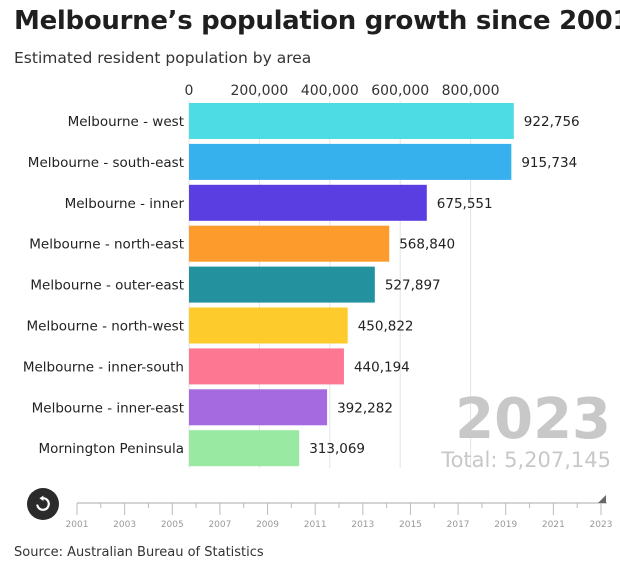 The image size is (620, 567). Describe the element at coordinates (400, 91) in the screenshot. I see `x-tick-label: 600,000` at that location.